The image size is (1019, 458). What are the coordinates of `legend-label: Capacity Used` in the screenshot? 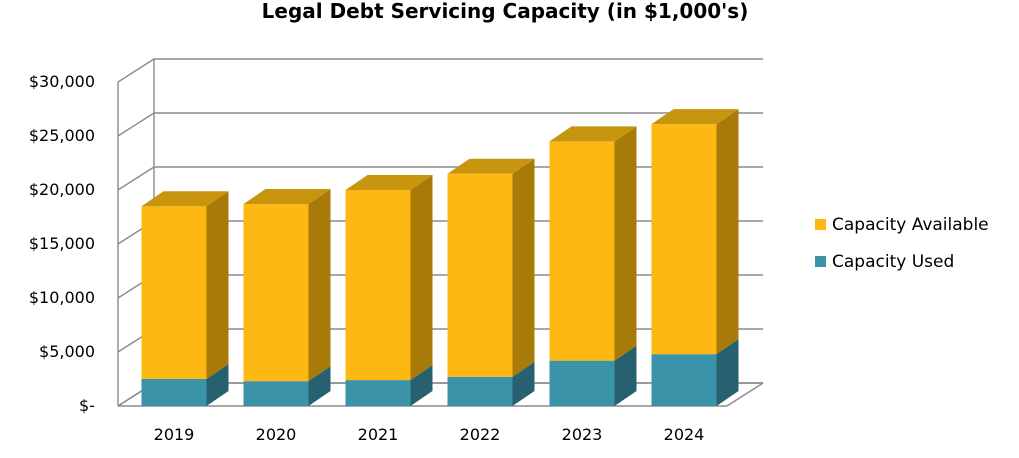 It's located at (893, 262).